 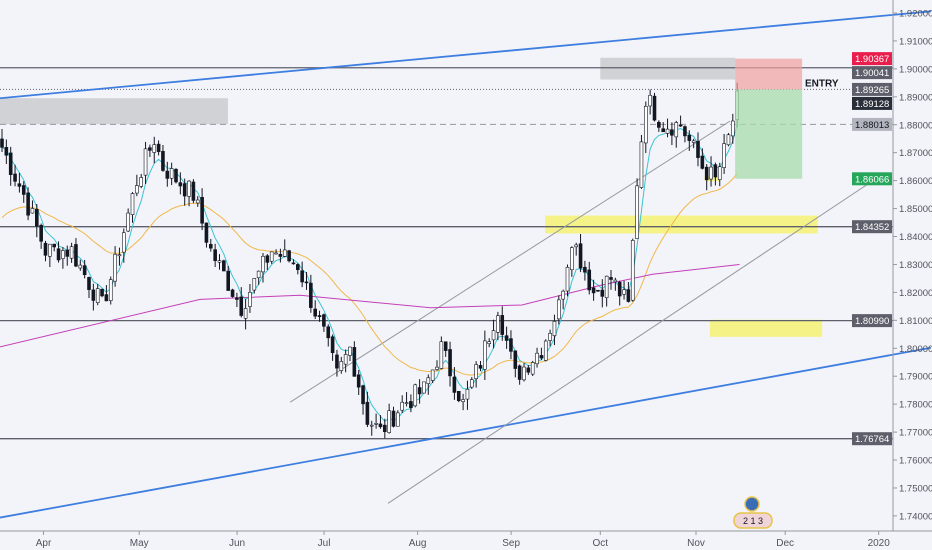 I want to click on price-tag-label: 1.90041, so click(x=872, y=73).